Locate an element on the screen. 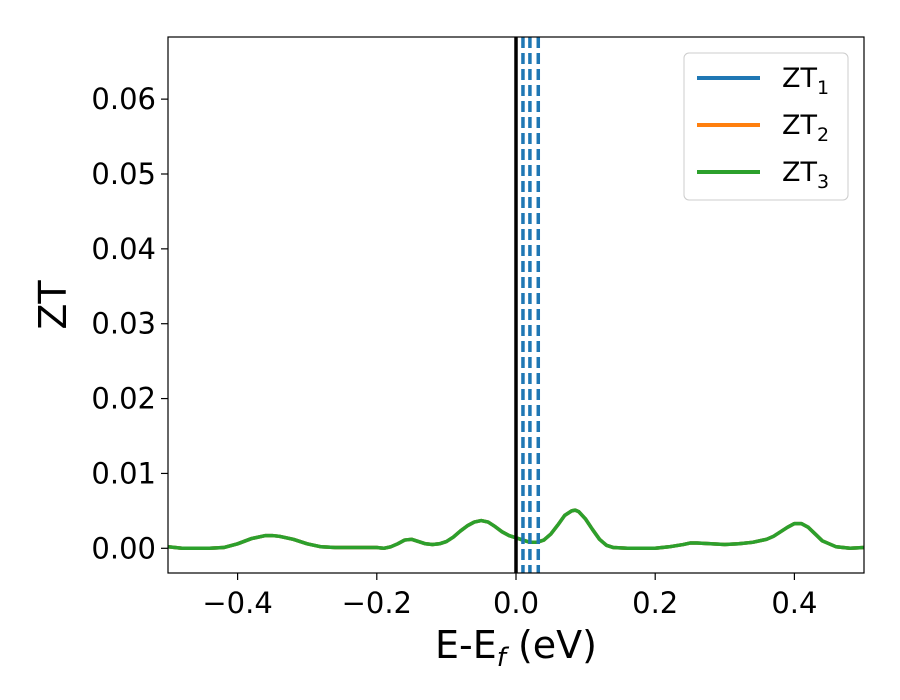  y-tick-label: 0.03 is located at coordinates (123, 324).